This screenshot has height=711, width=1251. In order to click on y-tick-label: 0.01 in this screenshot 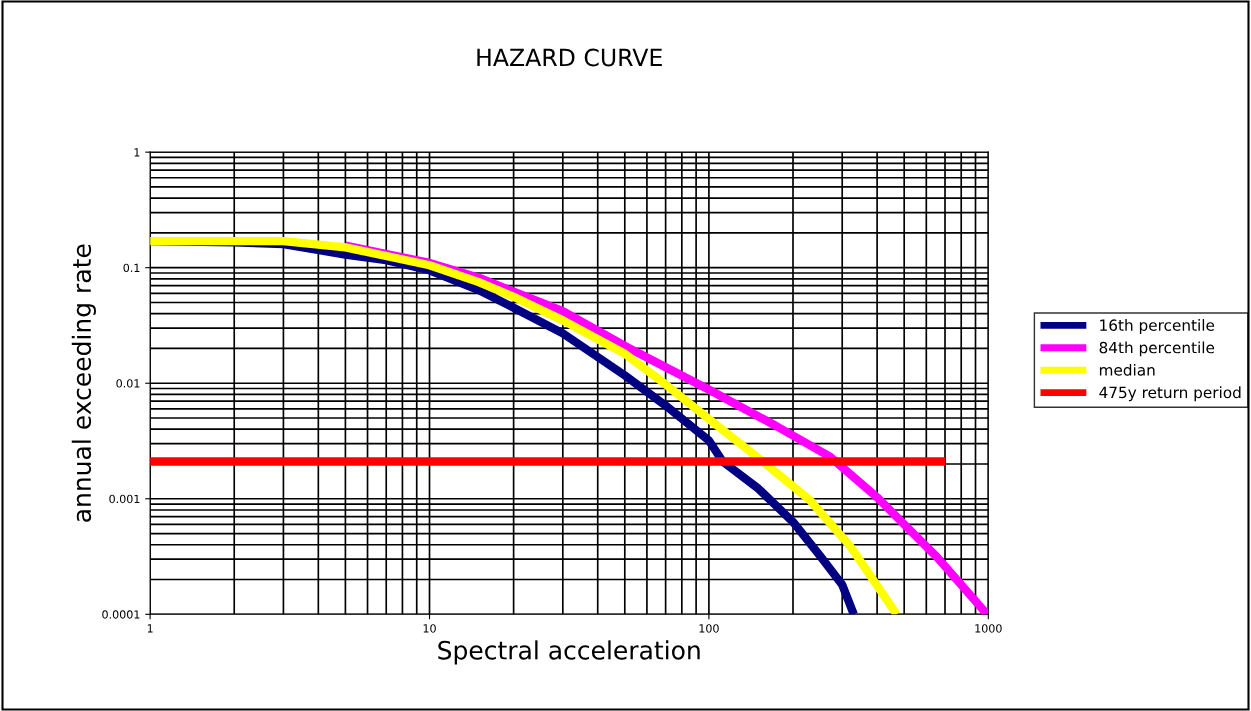, I will do `click(128, 383)`.